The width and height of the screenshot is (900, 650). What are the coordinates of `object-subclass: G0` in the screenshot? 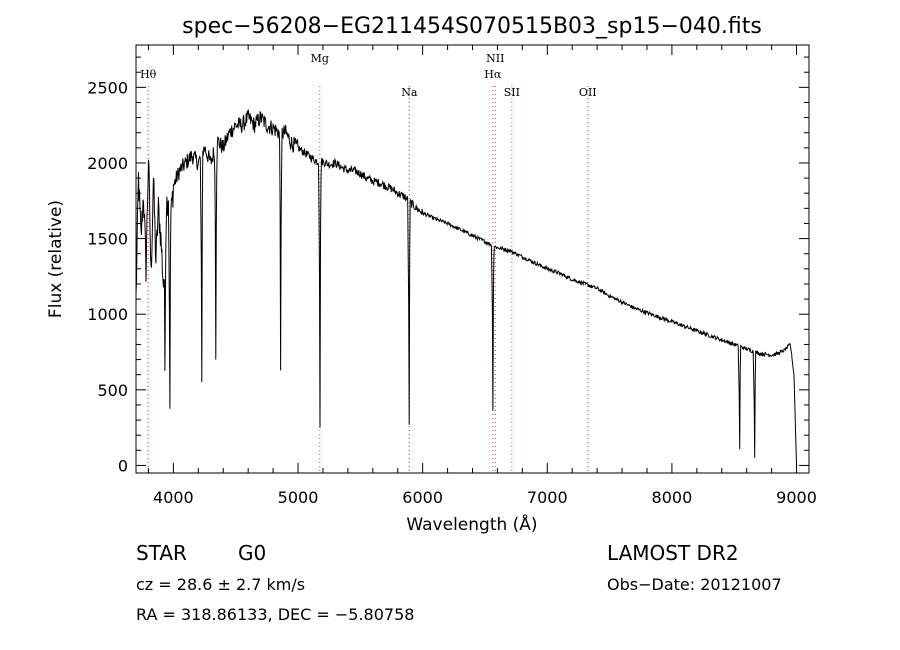 It's located at (252, 553).